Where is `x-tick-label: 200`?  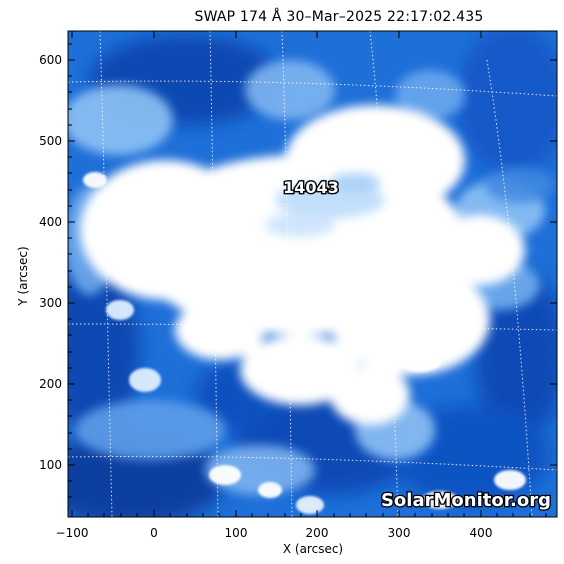
x-tick-label: 200 is located at coordinates (317, 533).